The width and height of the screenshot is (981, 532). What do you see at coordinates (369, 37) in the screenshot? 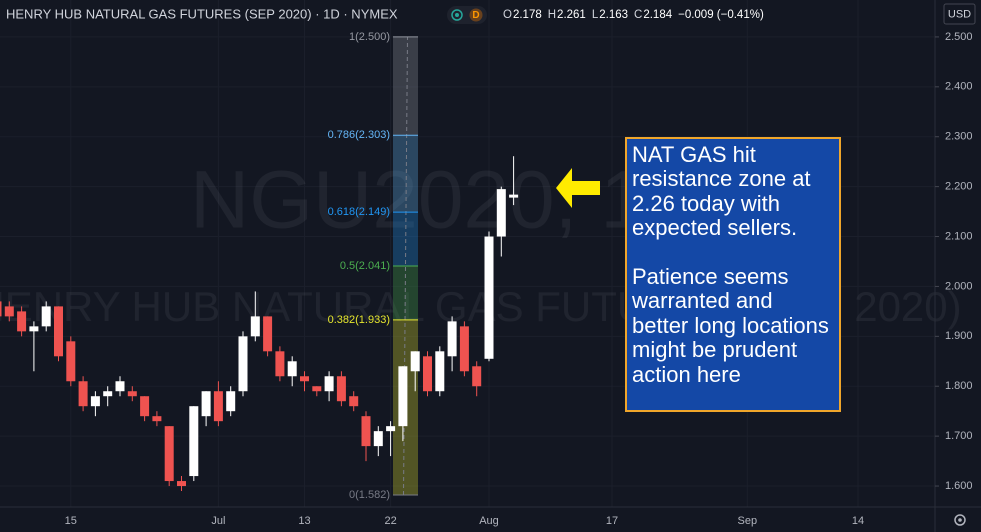
I see `fib-label: 1(2.500)` at bounding box center [369, 37].